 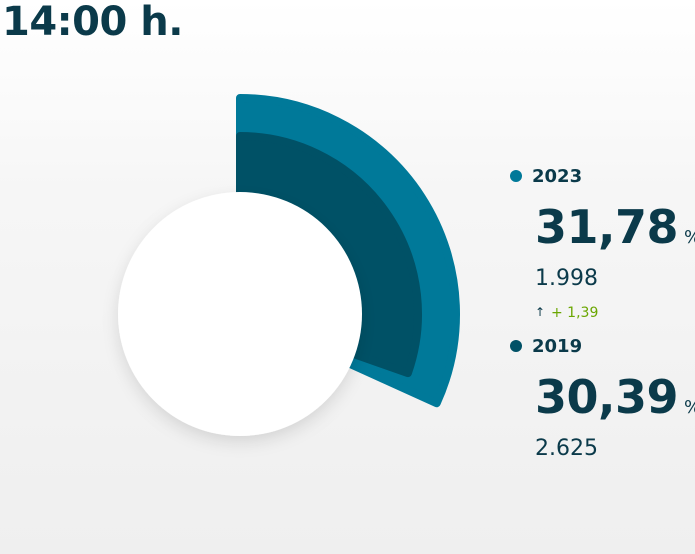 I want to click on difference-row: + 1,39, so click(x=612, y=313).